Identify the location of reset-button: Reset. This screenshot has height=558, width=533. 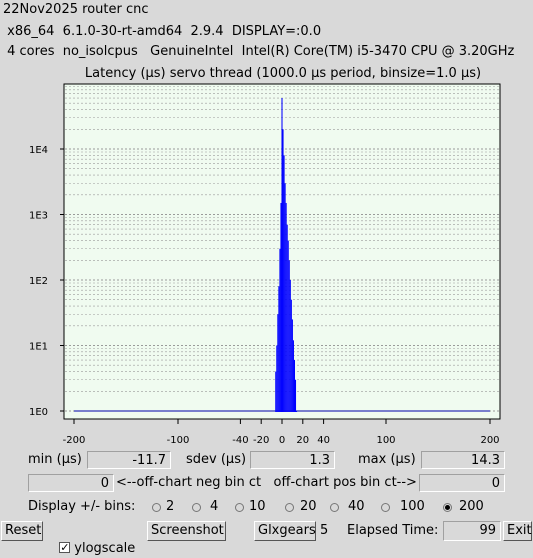
(22, 531).